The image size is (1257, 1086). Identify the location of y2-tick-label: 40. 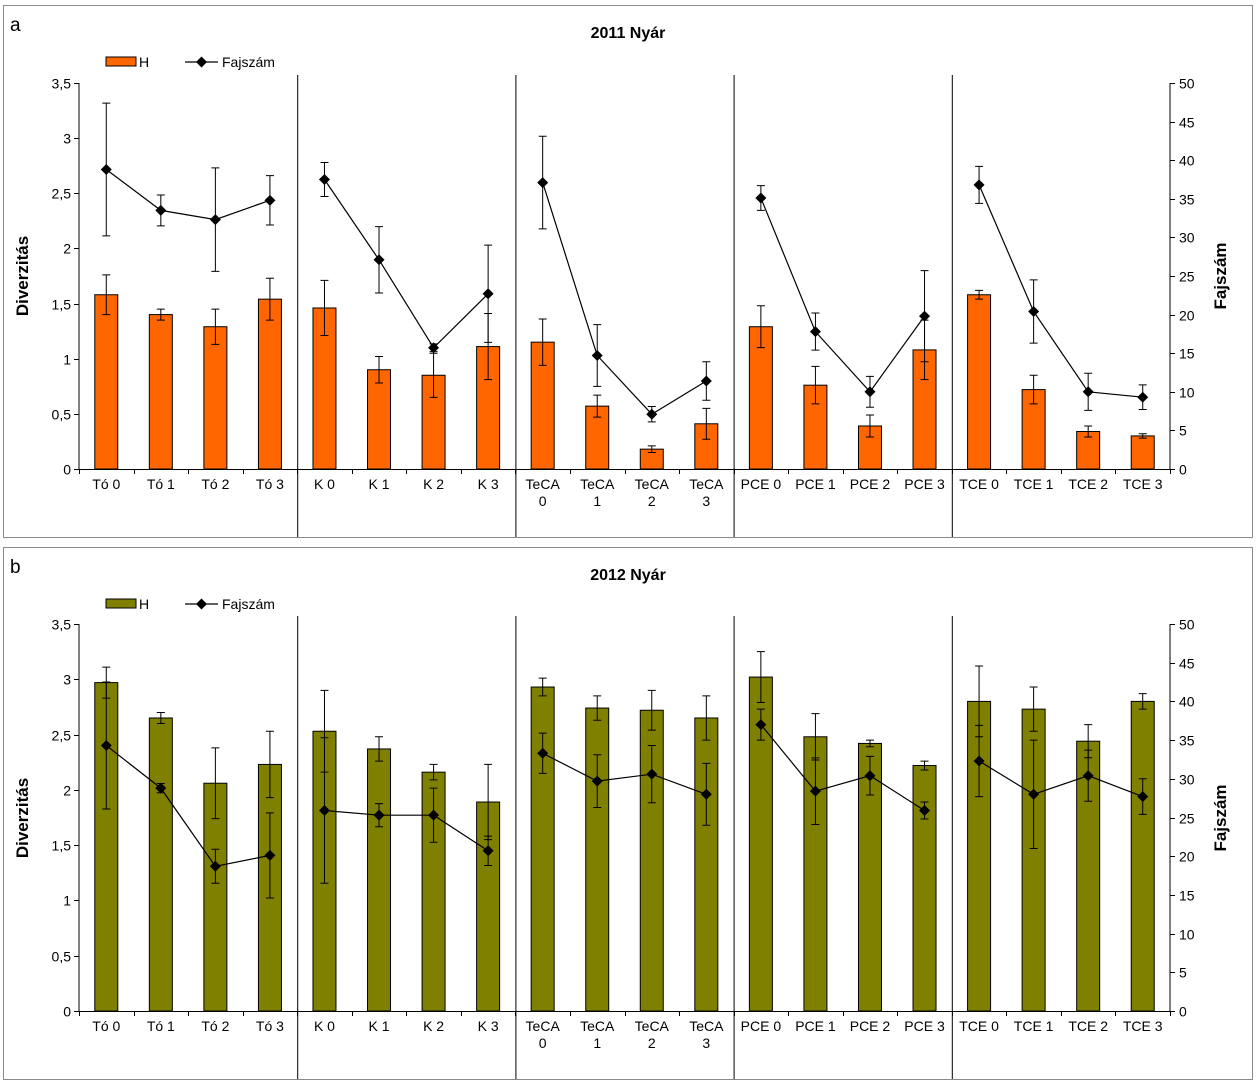
(1187, 161).